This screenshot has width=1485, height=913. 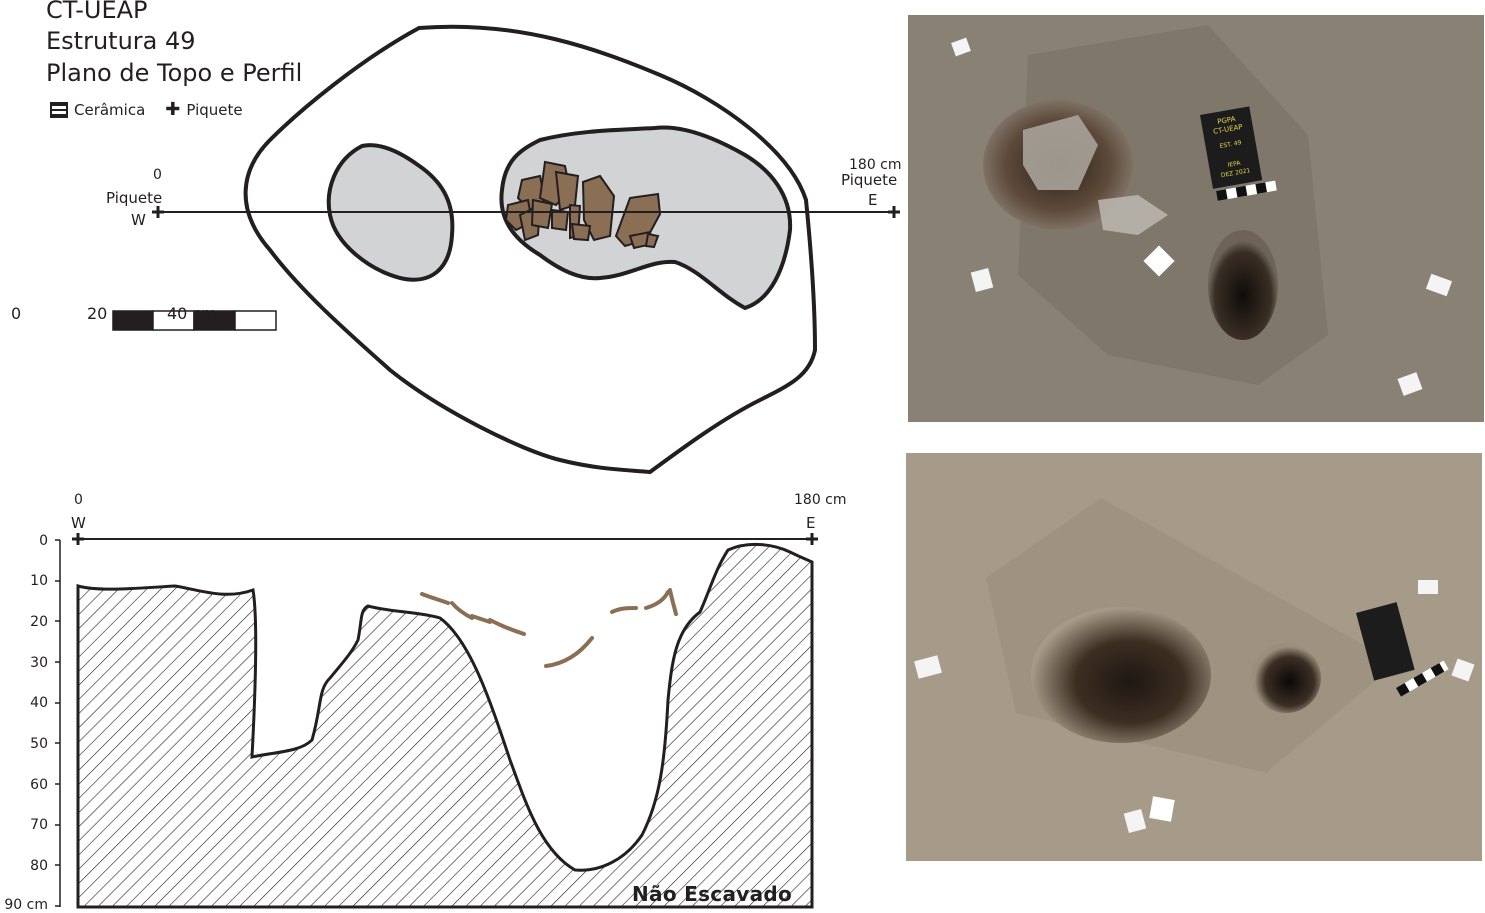 What do you see at coordinates (78, 539) in the screenshot?
I see `piquete-marker-profile-west` at bounding box center [78, 539].